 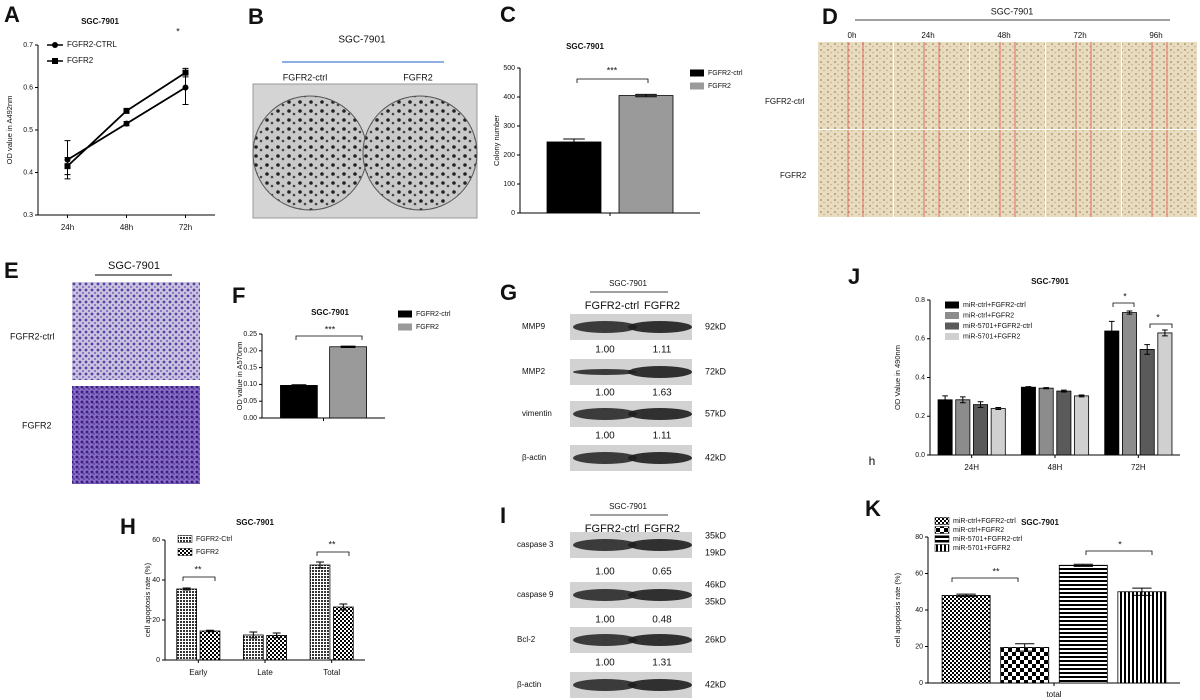 I want to click on y-axis-label: OD value in A570nm, so click(x=239, y=376).